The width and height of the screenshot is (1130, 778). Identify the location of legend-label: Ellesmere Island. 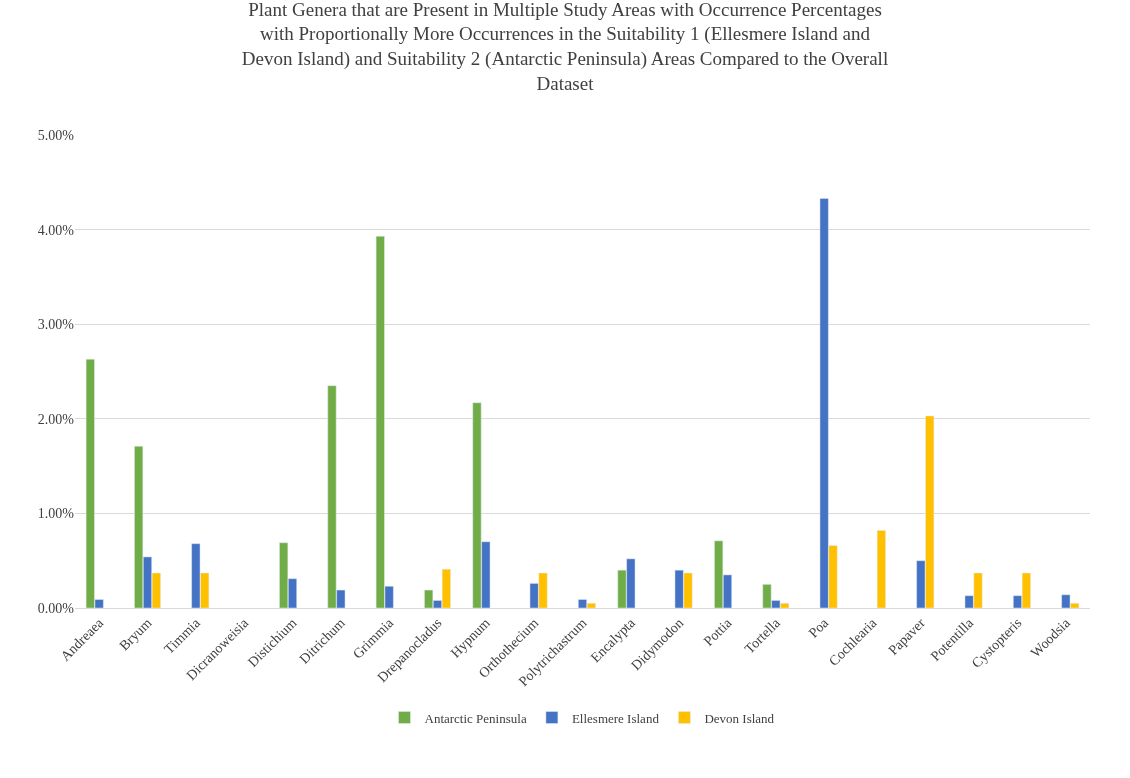
(615, 718).